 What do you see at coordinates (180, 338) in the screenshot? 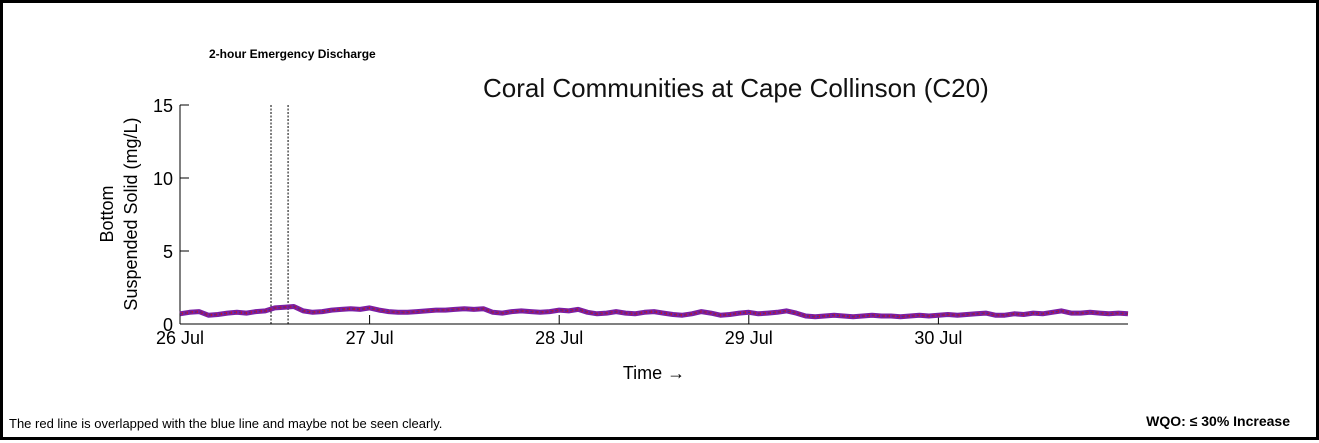
I see `x-tick-label: 26 Jul` at bounding box center [180, 338].